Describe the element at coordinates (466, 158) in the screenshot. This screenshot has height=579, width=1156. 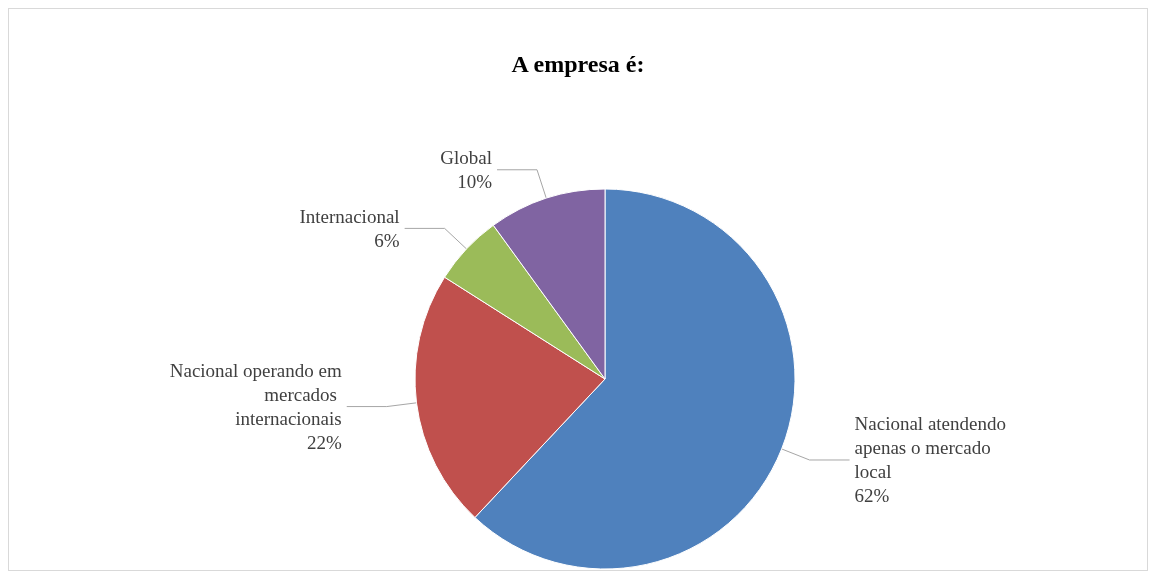
I see `slice-label: Global` at that location.